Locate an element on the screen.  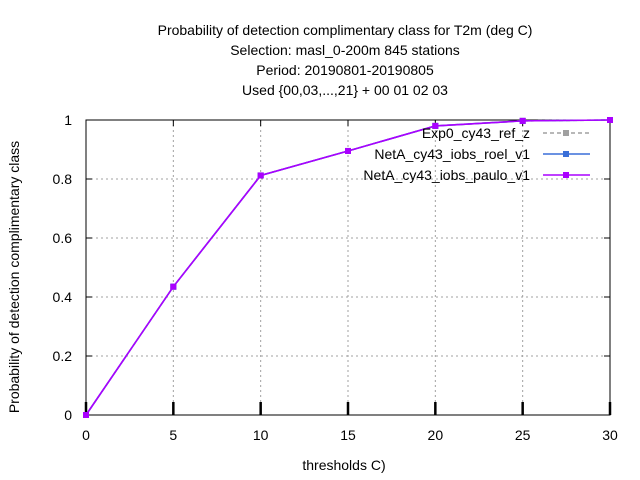
y-tick-label: 0.8 is located at coordinates (63, 179).